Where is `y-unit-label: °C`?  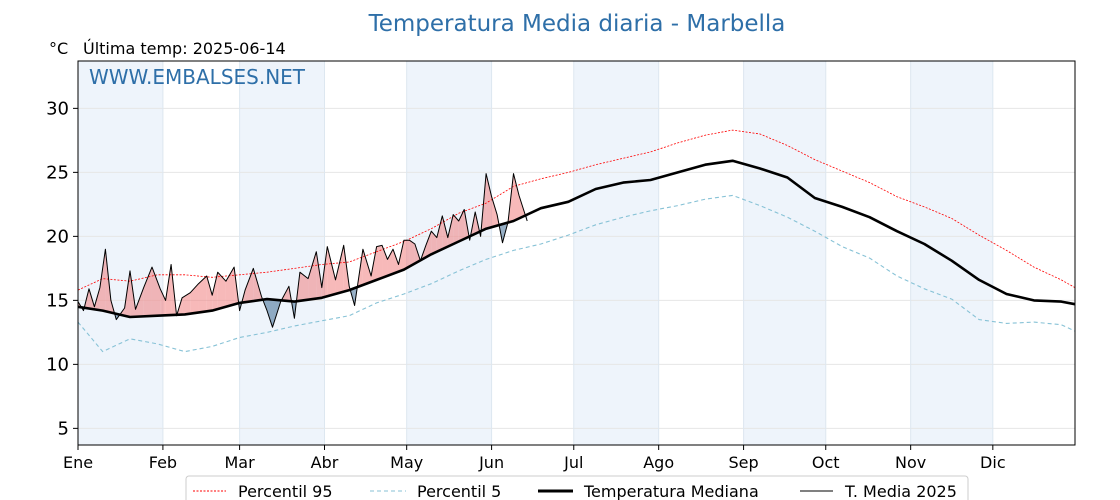 y-unit-label: °C is located at coordinates (58, 48).